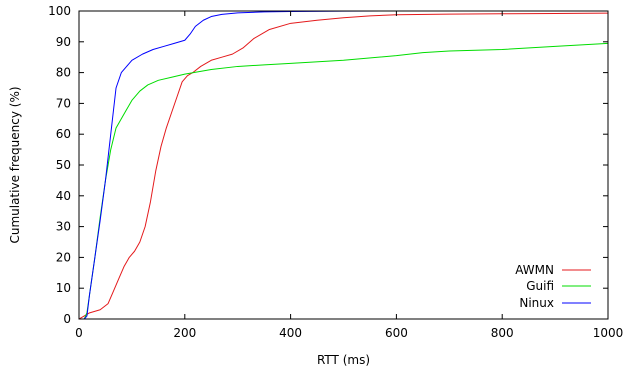 The width and height of the screenshot is (628, 372). I want to click on x-tick-label: 1000, so click(608, 333).